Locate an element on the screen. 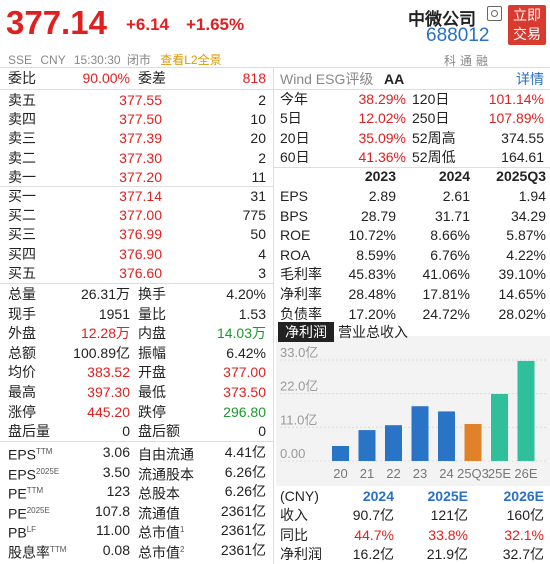  forecast-label: 收入 is located at coordinates (294, 515).